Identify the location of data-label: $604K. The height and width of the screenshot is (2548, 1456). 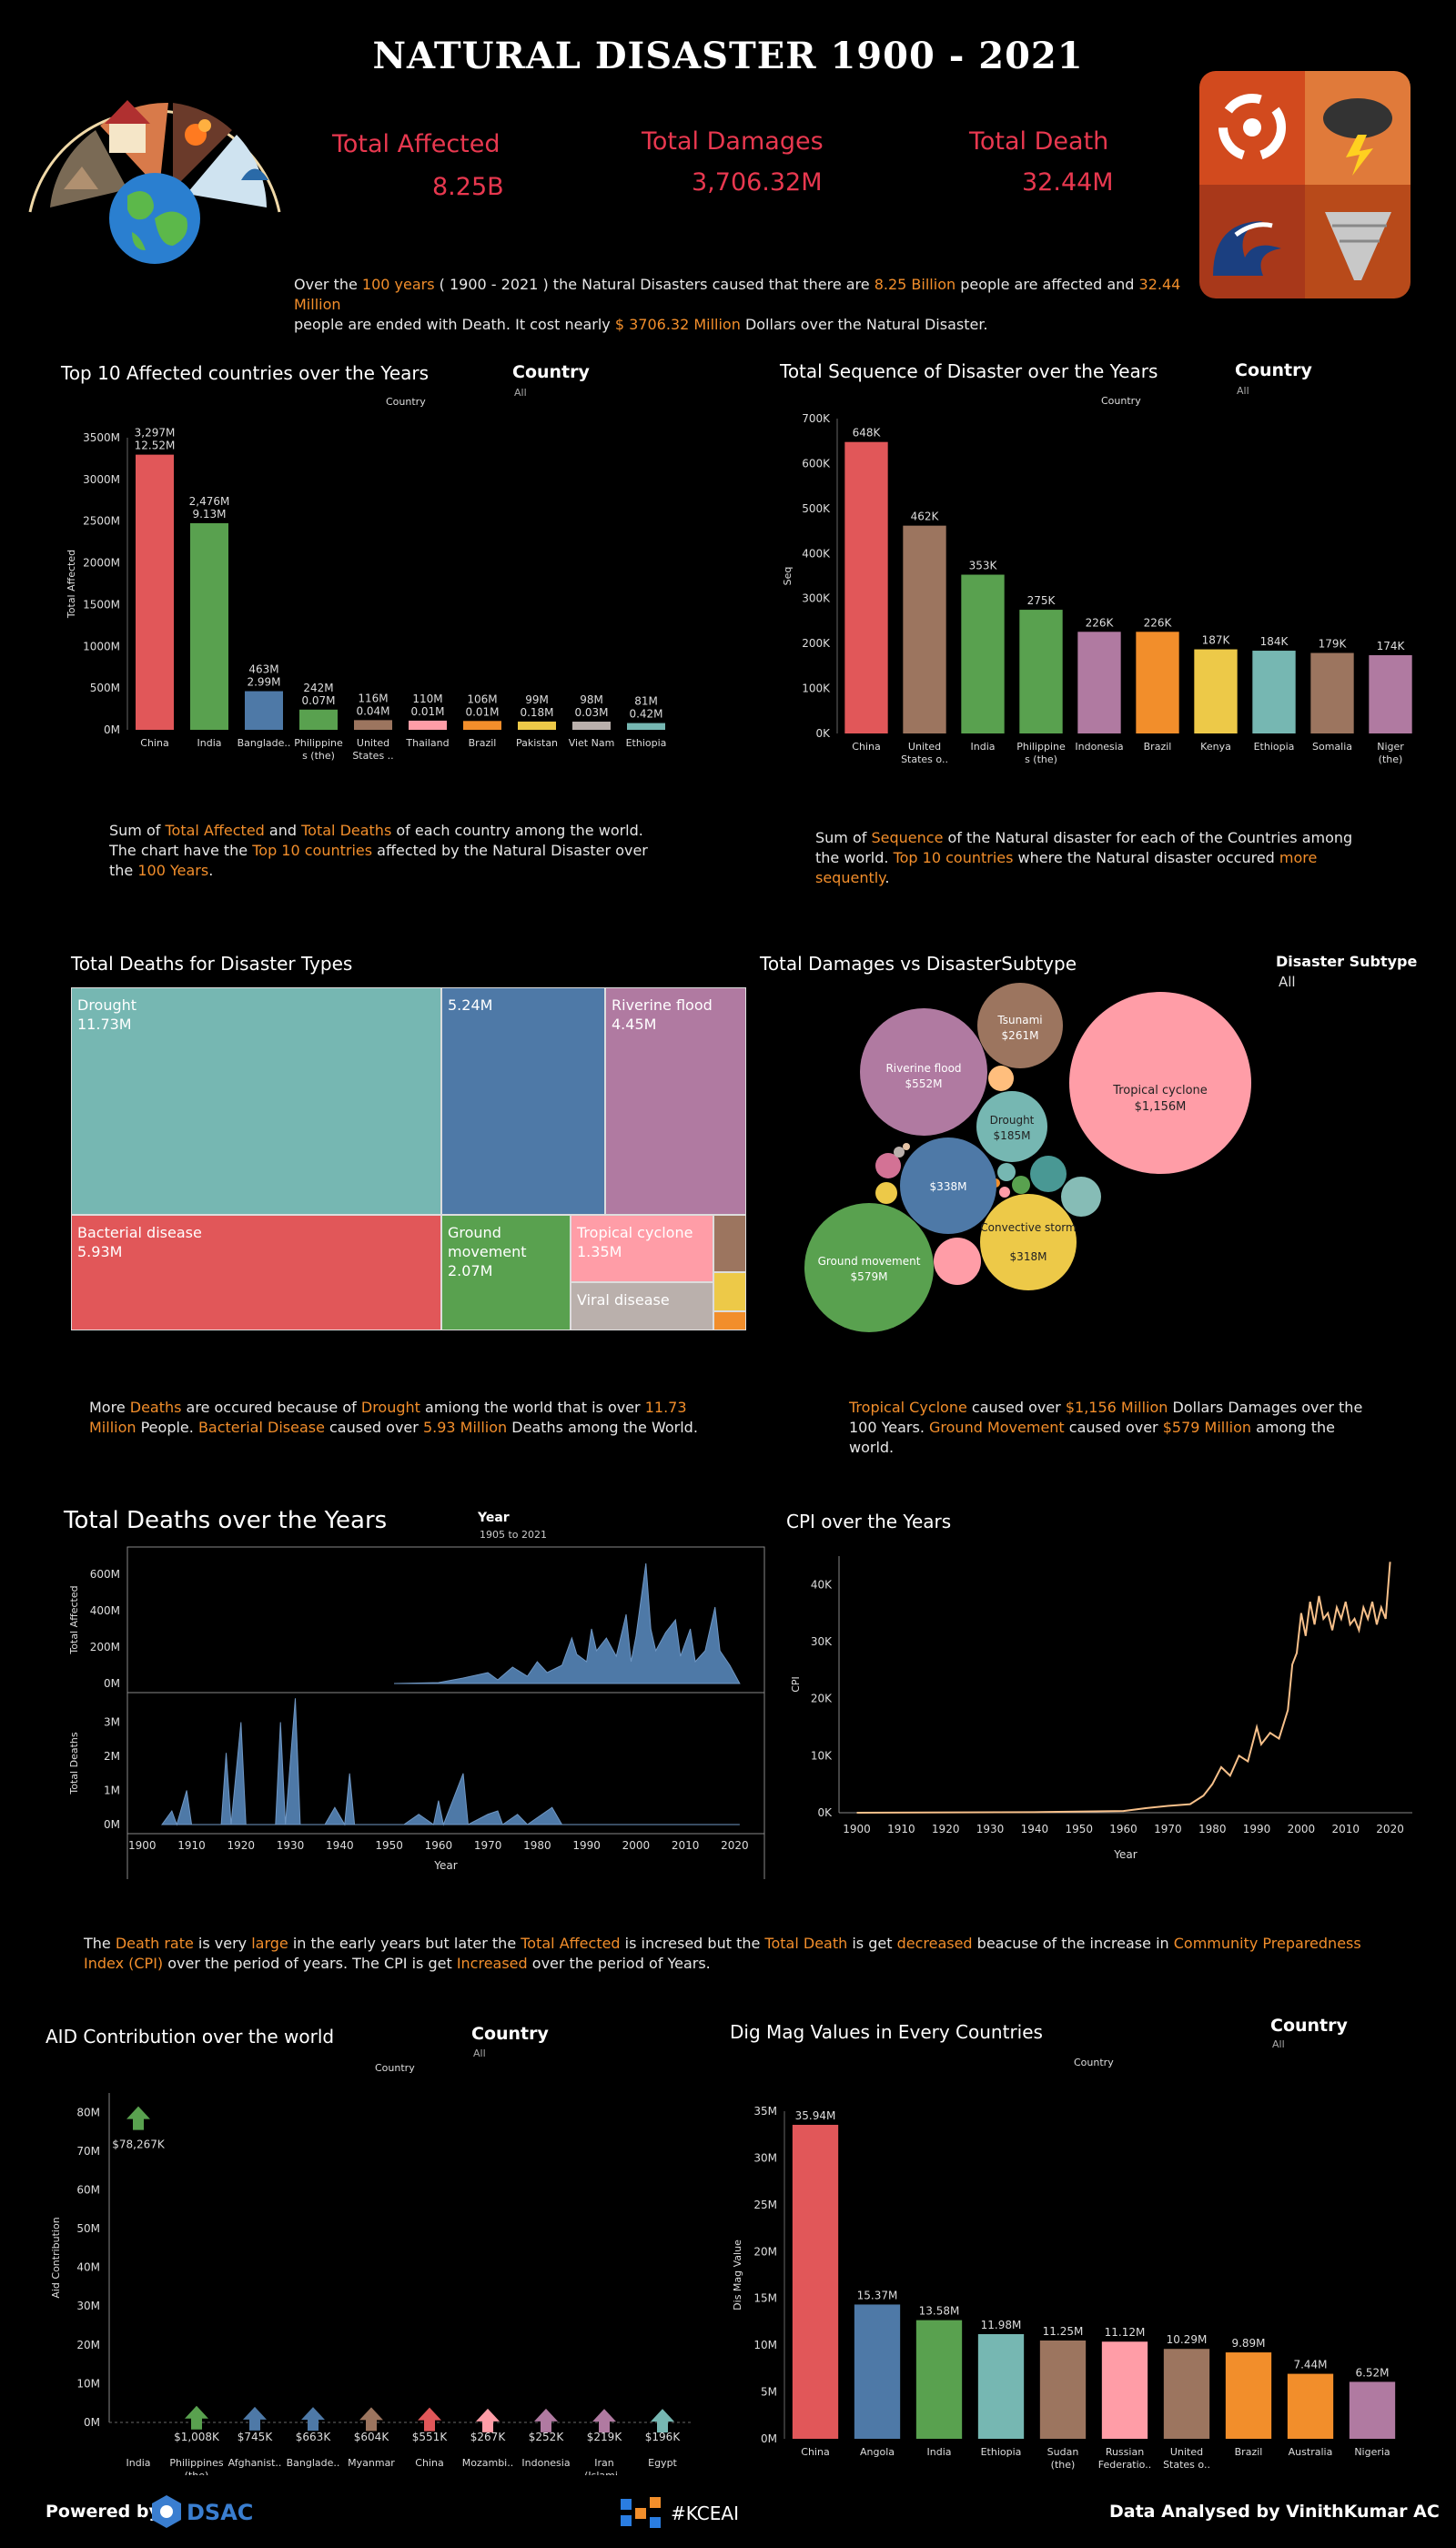
(372, 2437).